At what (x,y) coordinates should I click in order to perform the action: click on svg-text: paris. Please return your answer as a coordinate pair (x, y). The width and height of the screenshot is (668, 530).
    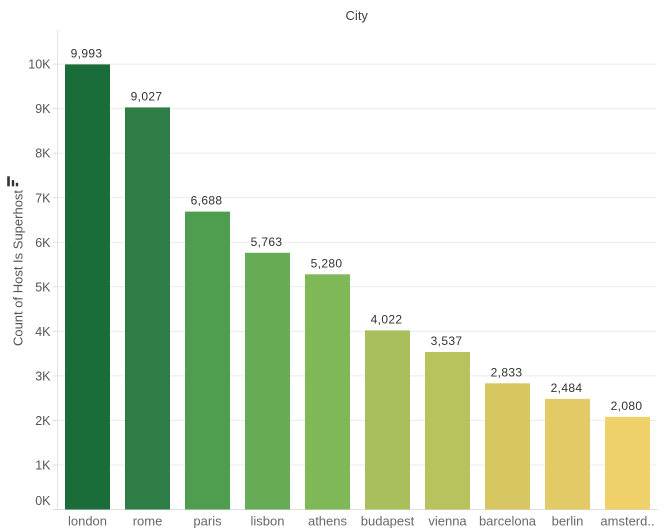
    Looking at the image, I should click on (207, 521).